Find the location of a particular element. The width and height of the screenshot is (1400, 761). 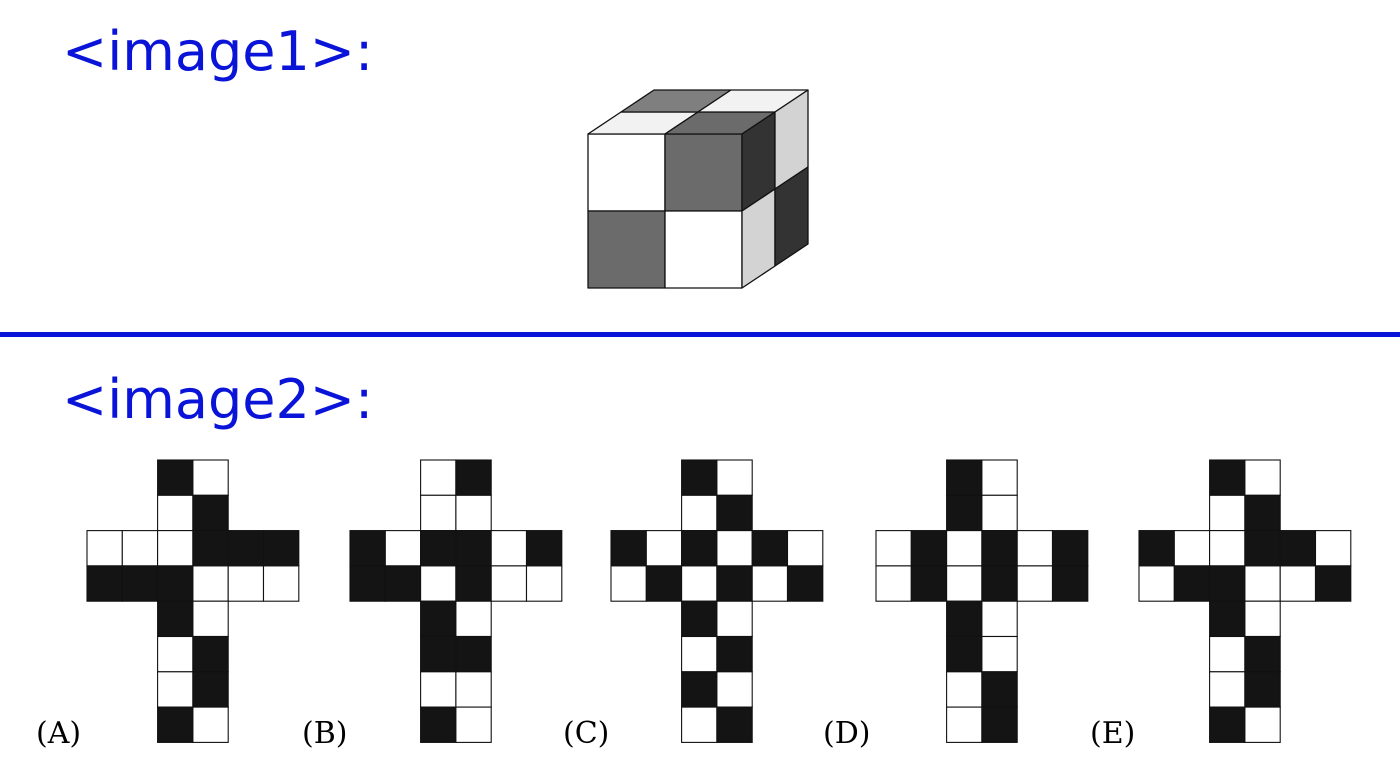

image2-label: <image2>: is located at coordinates (218, 399).